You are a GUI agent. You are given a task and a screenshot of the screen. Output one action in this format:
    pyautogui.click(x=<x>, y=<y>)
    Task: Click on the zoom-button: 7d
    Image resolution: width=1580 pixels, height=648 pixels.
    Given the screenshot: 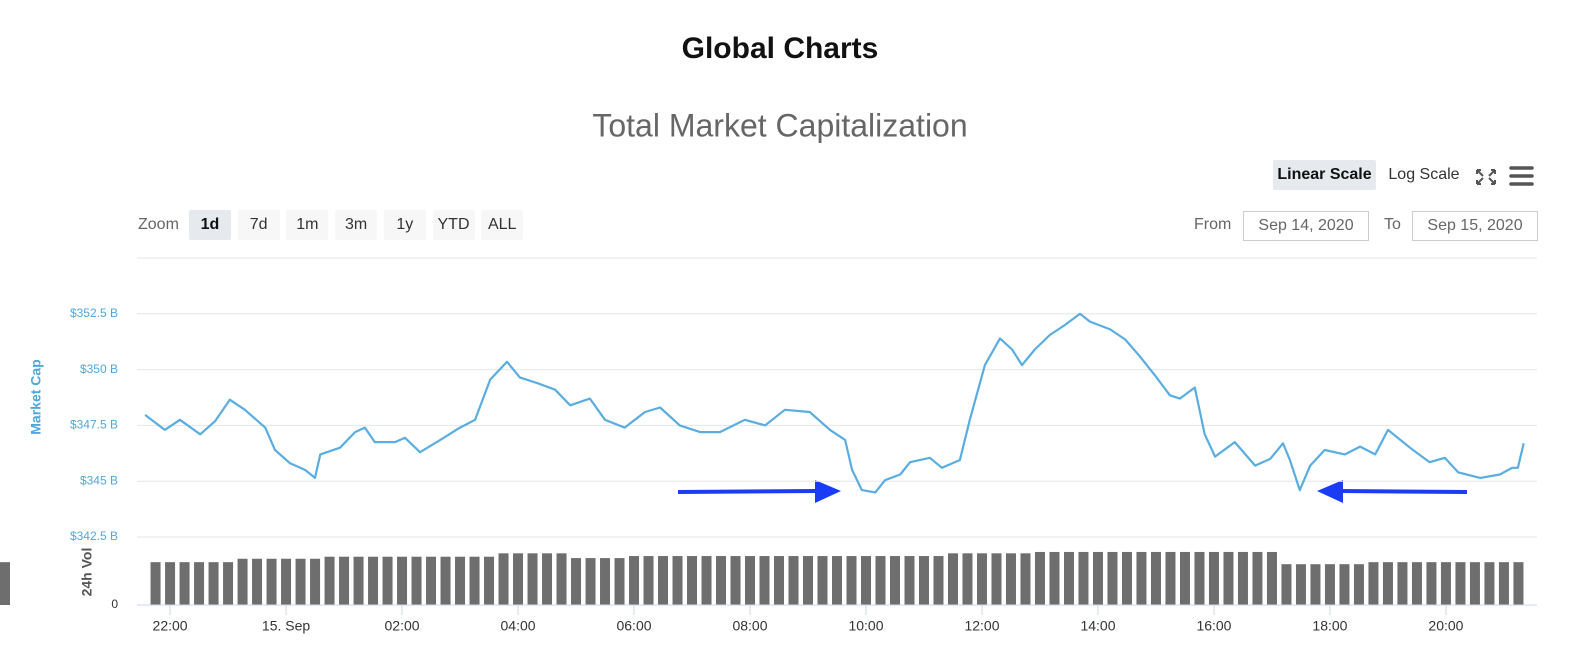 What is the action you would take?
    pyautogui.click(x=258, y=225)
    